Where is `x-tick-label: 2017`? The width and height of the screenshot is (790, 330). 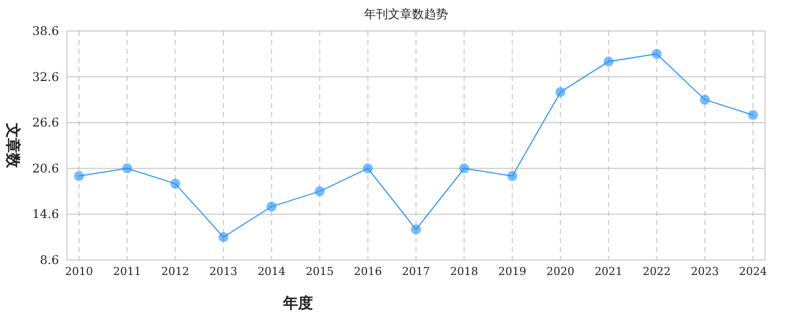
x-tick-label: 2017 is located at coordinates (416, 271).